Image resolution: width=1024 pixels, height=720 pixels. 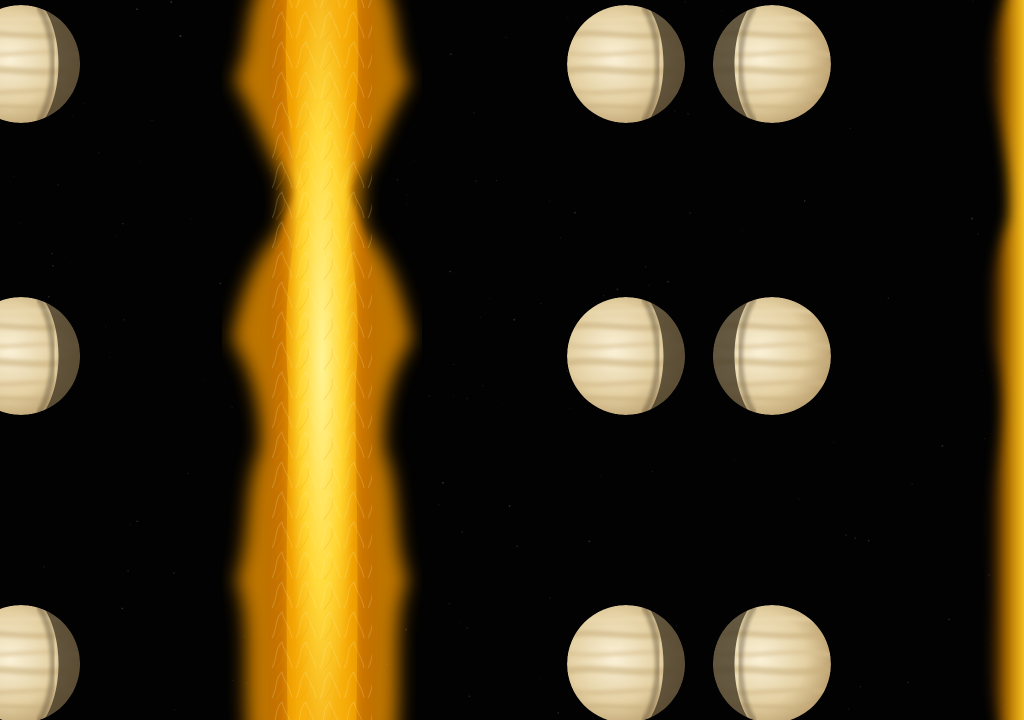 I want to click on planet-r2-center-a, so click(x=626, y=356).